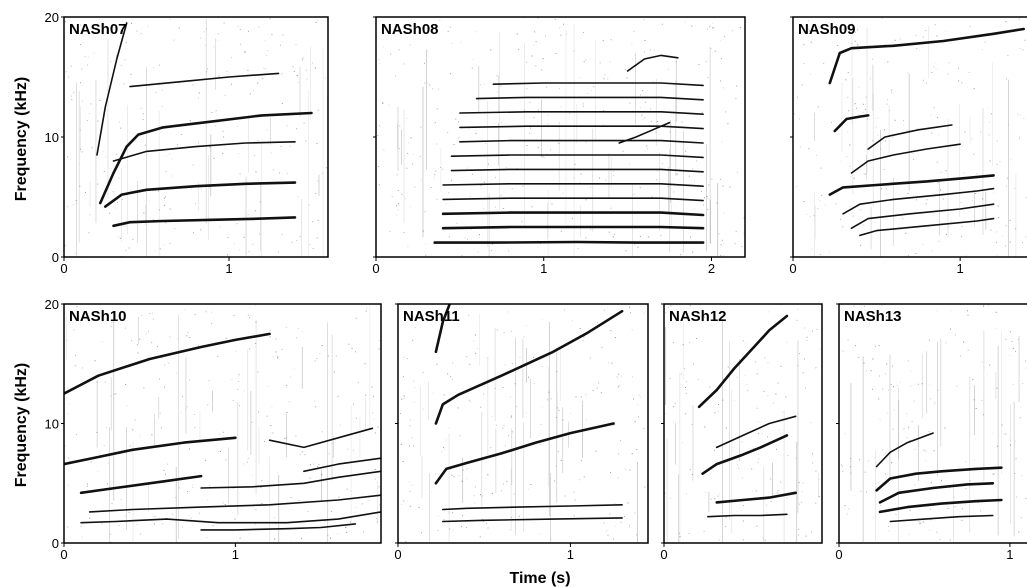  I want to click on panel-nash12: NASh12 0, so click(741, 432).